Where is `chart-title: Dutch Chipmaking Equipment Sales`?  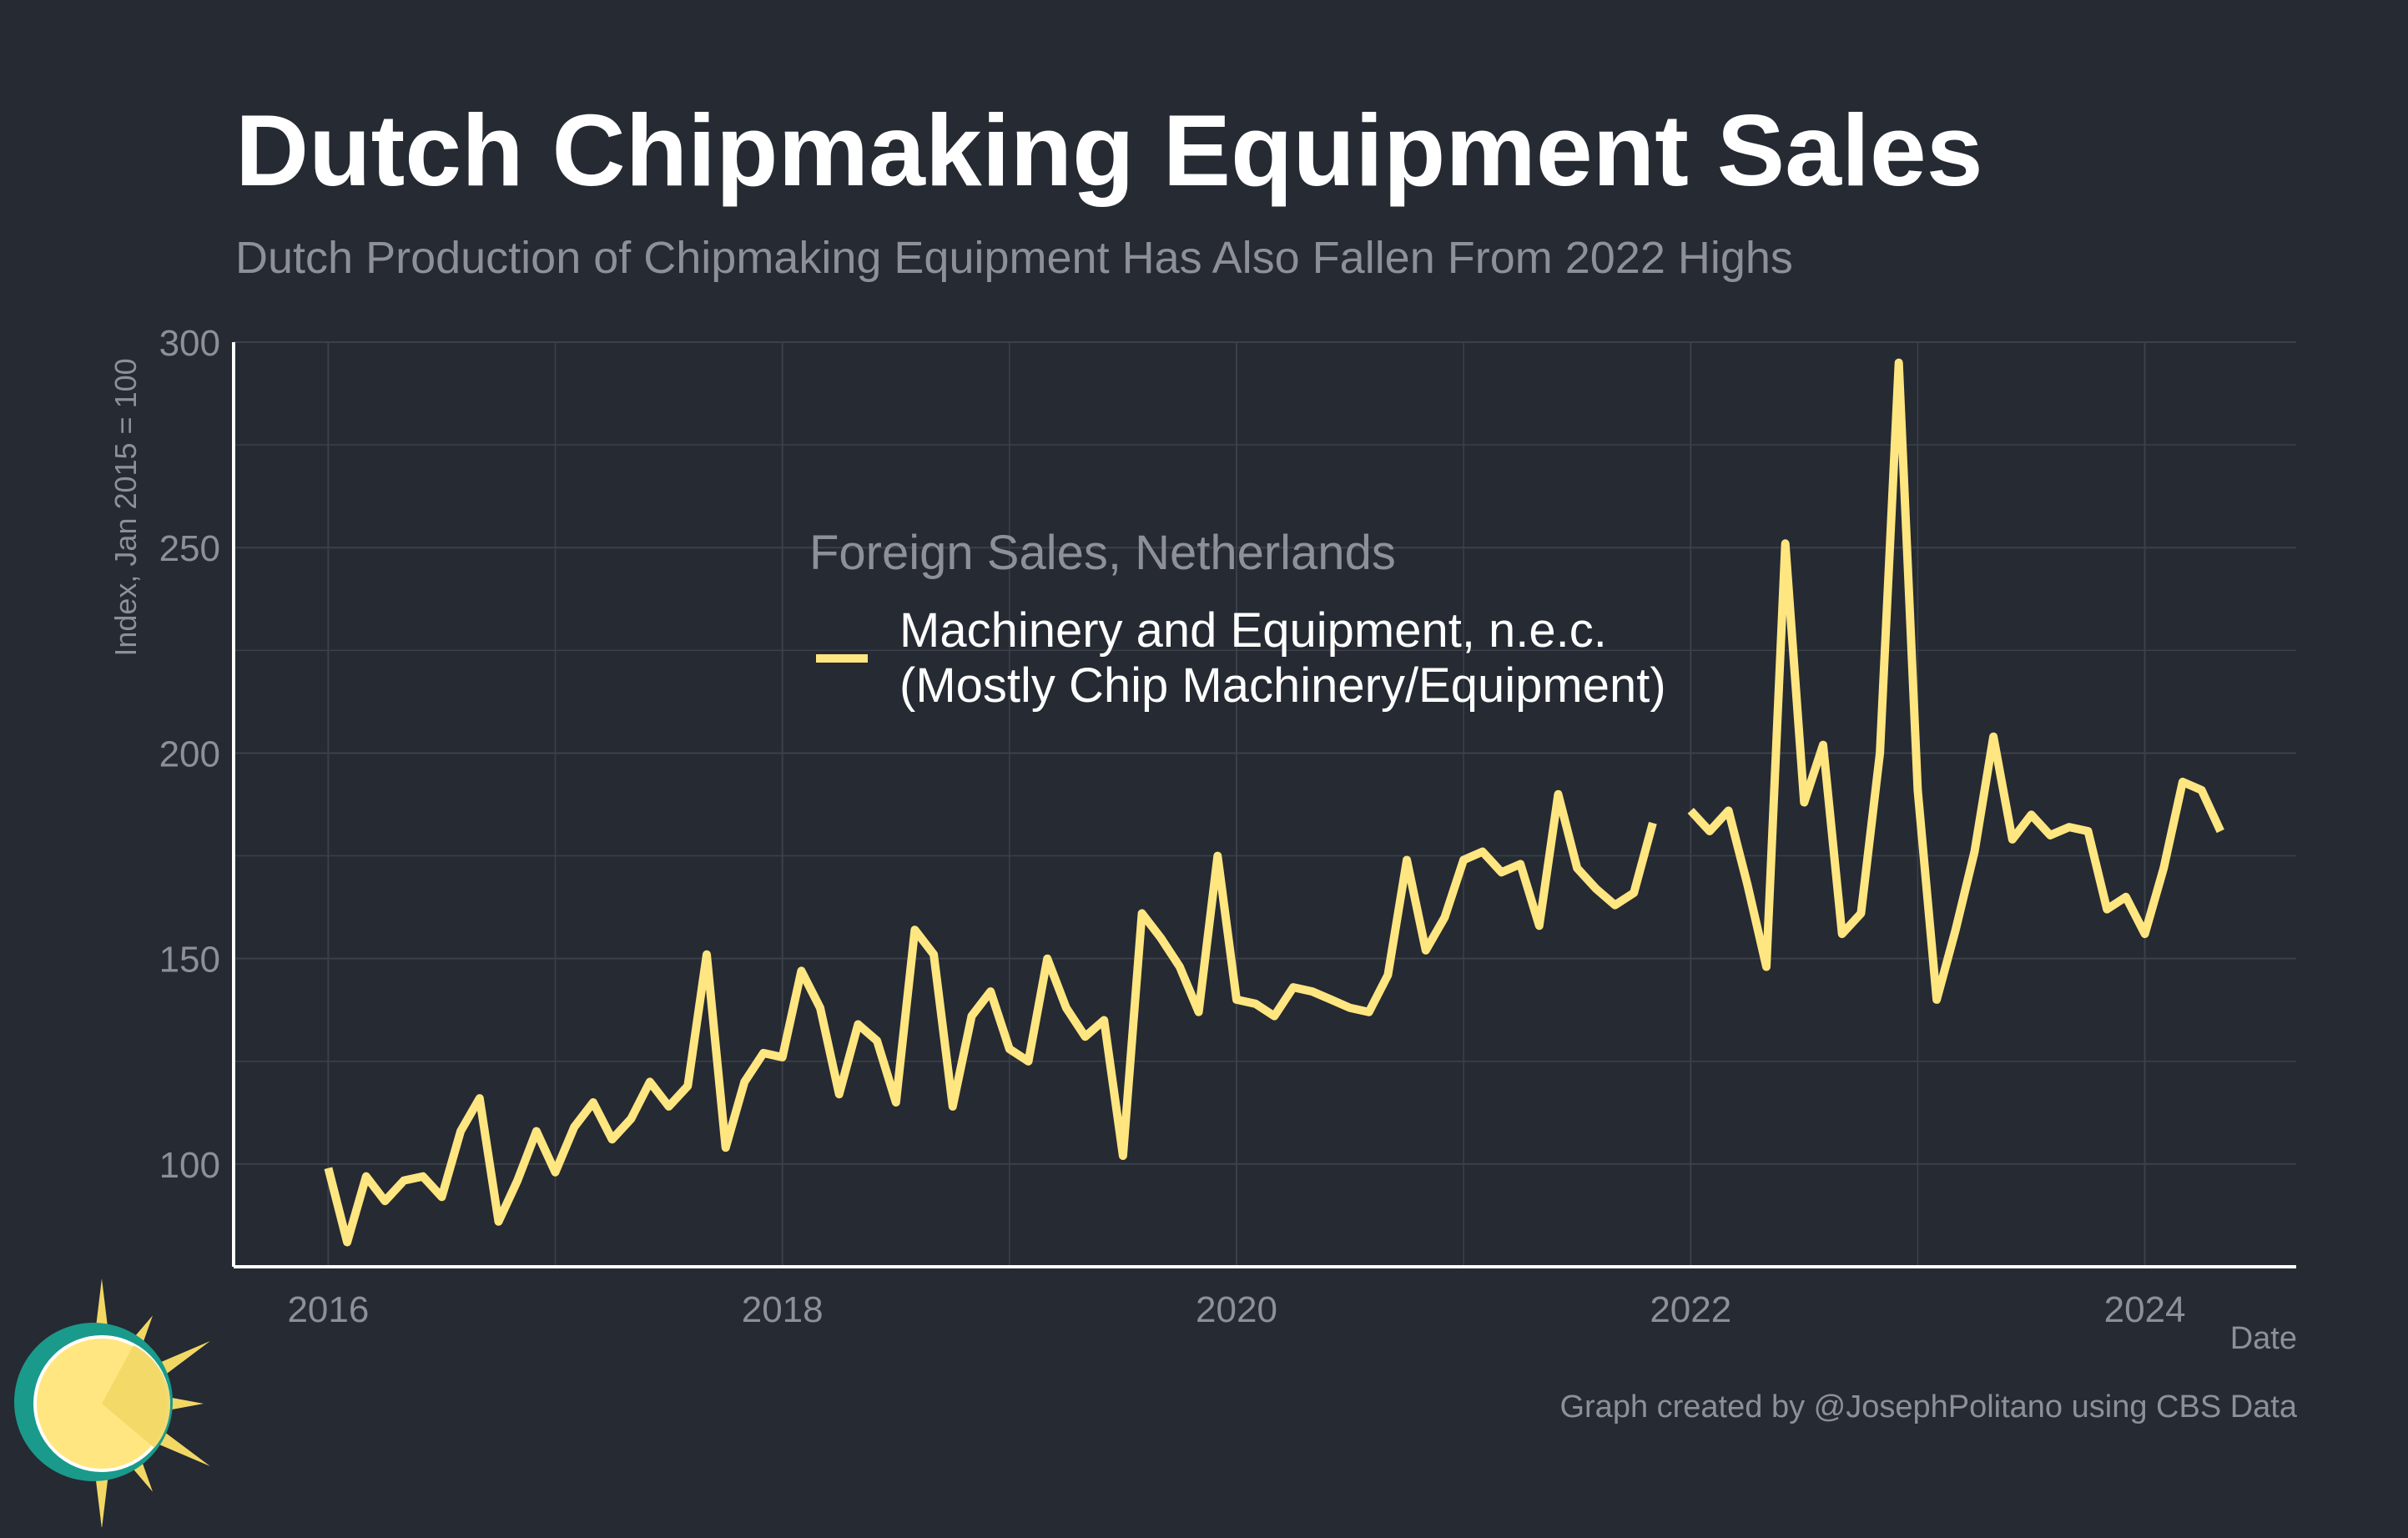 chart-title: Dutch Chipmaking Equipment Sales is located at coordinates (1109, 150).